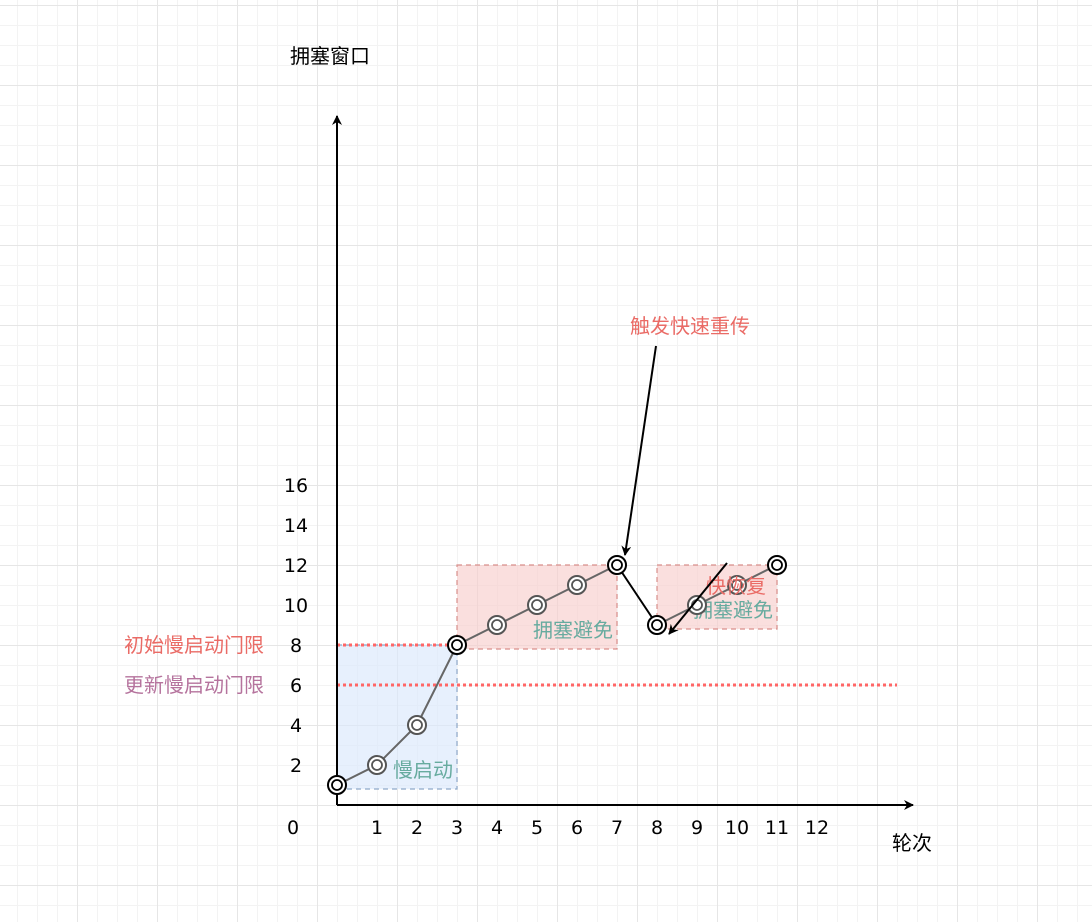 Image resolution: width=1092 pixels, height=922 pixels. Describe the element at coordinates (697, 828) in the screenshot. I see `x-tick-label: 9` at that location.